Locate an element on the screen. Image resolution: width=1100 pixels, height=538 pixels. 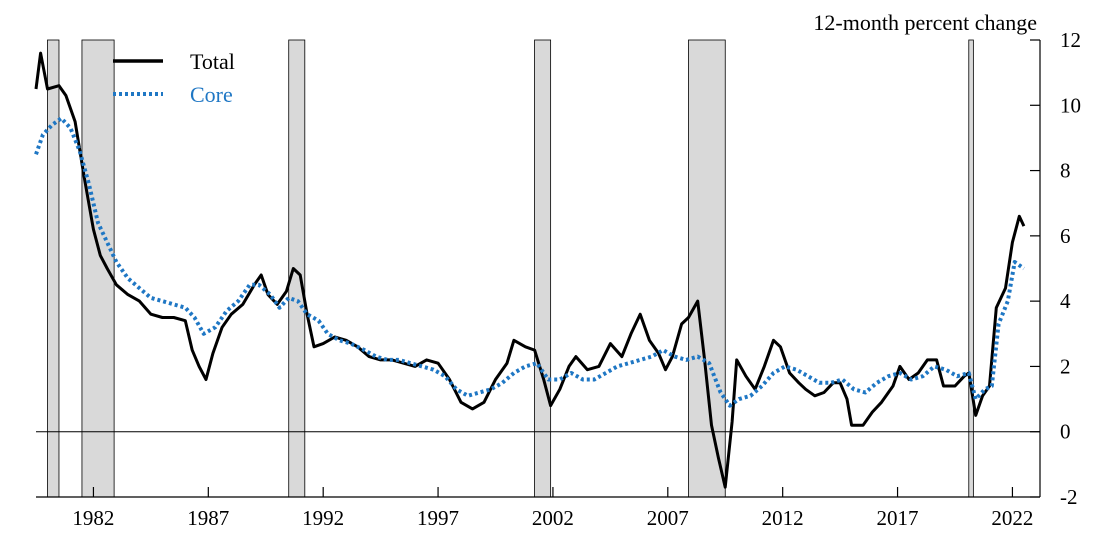
x-tick-label: 2007 is located at coordinates (668, 518).